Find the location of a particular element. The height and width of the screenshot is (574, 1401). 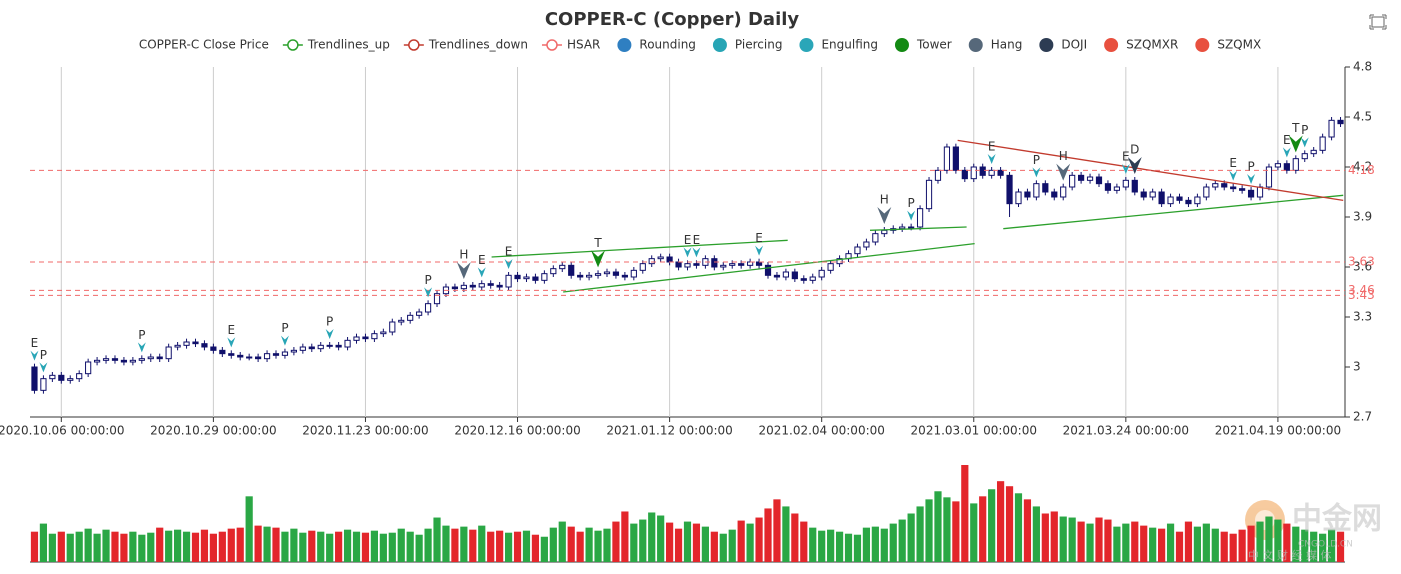

legend-label: COPPER-C Close Price is located at coordinates (204, 45).